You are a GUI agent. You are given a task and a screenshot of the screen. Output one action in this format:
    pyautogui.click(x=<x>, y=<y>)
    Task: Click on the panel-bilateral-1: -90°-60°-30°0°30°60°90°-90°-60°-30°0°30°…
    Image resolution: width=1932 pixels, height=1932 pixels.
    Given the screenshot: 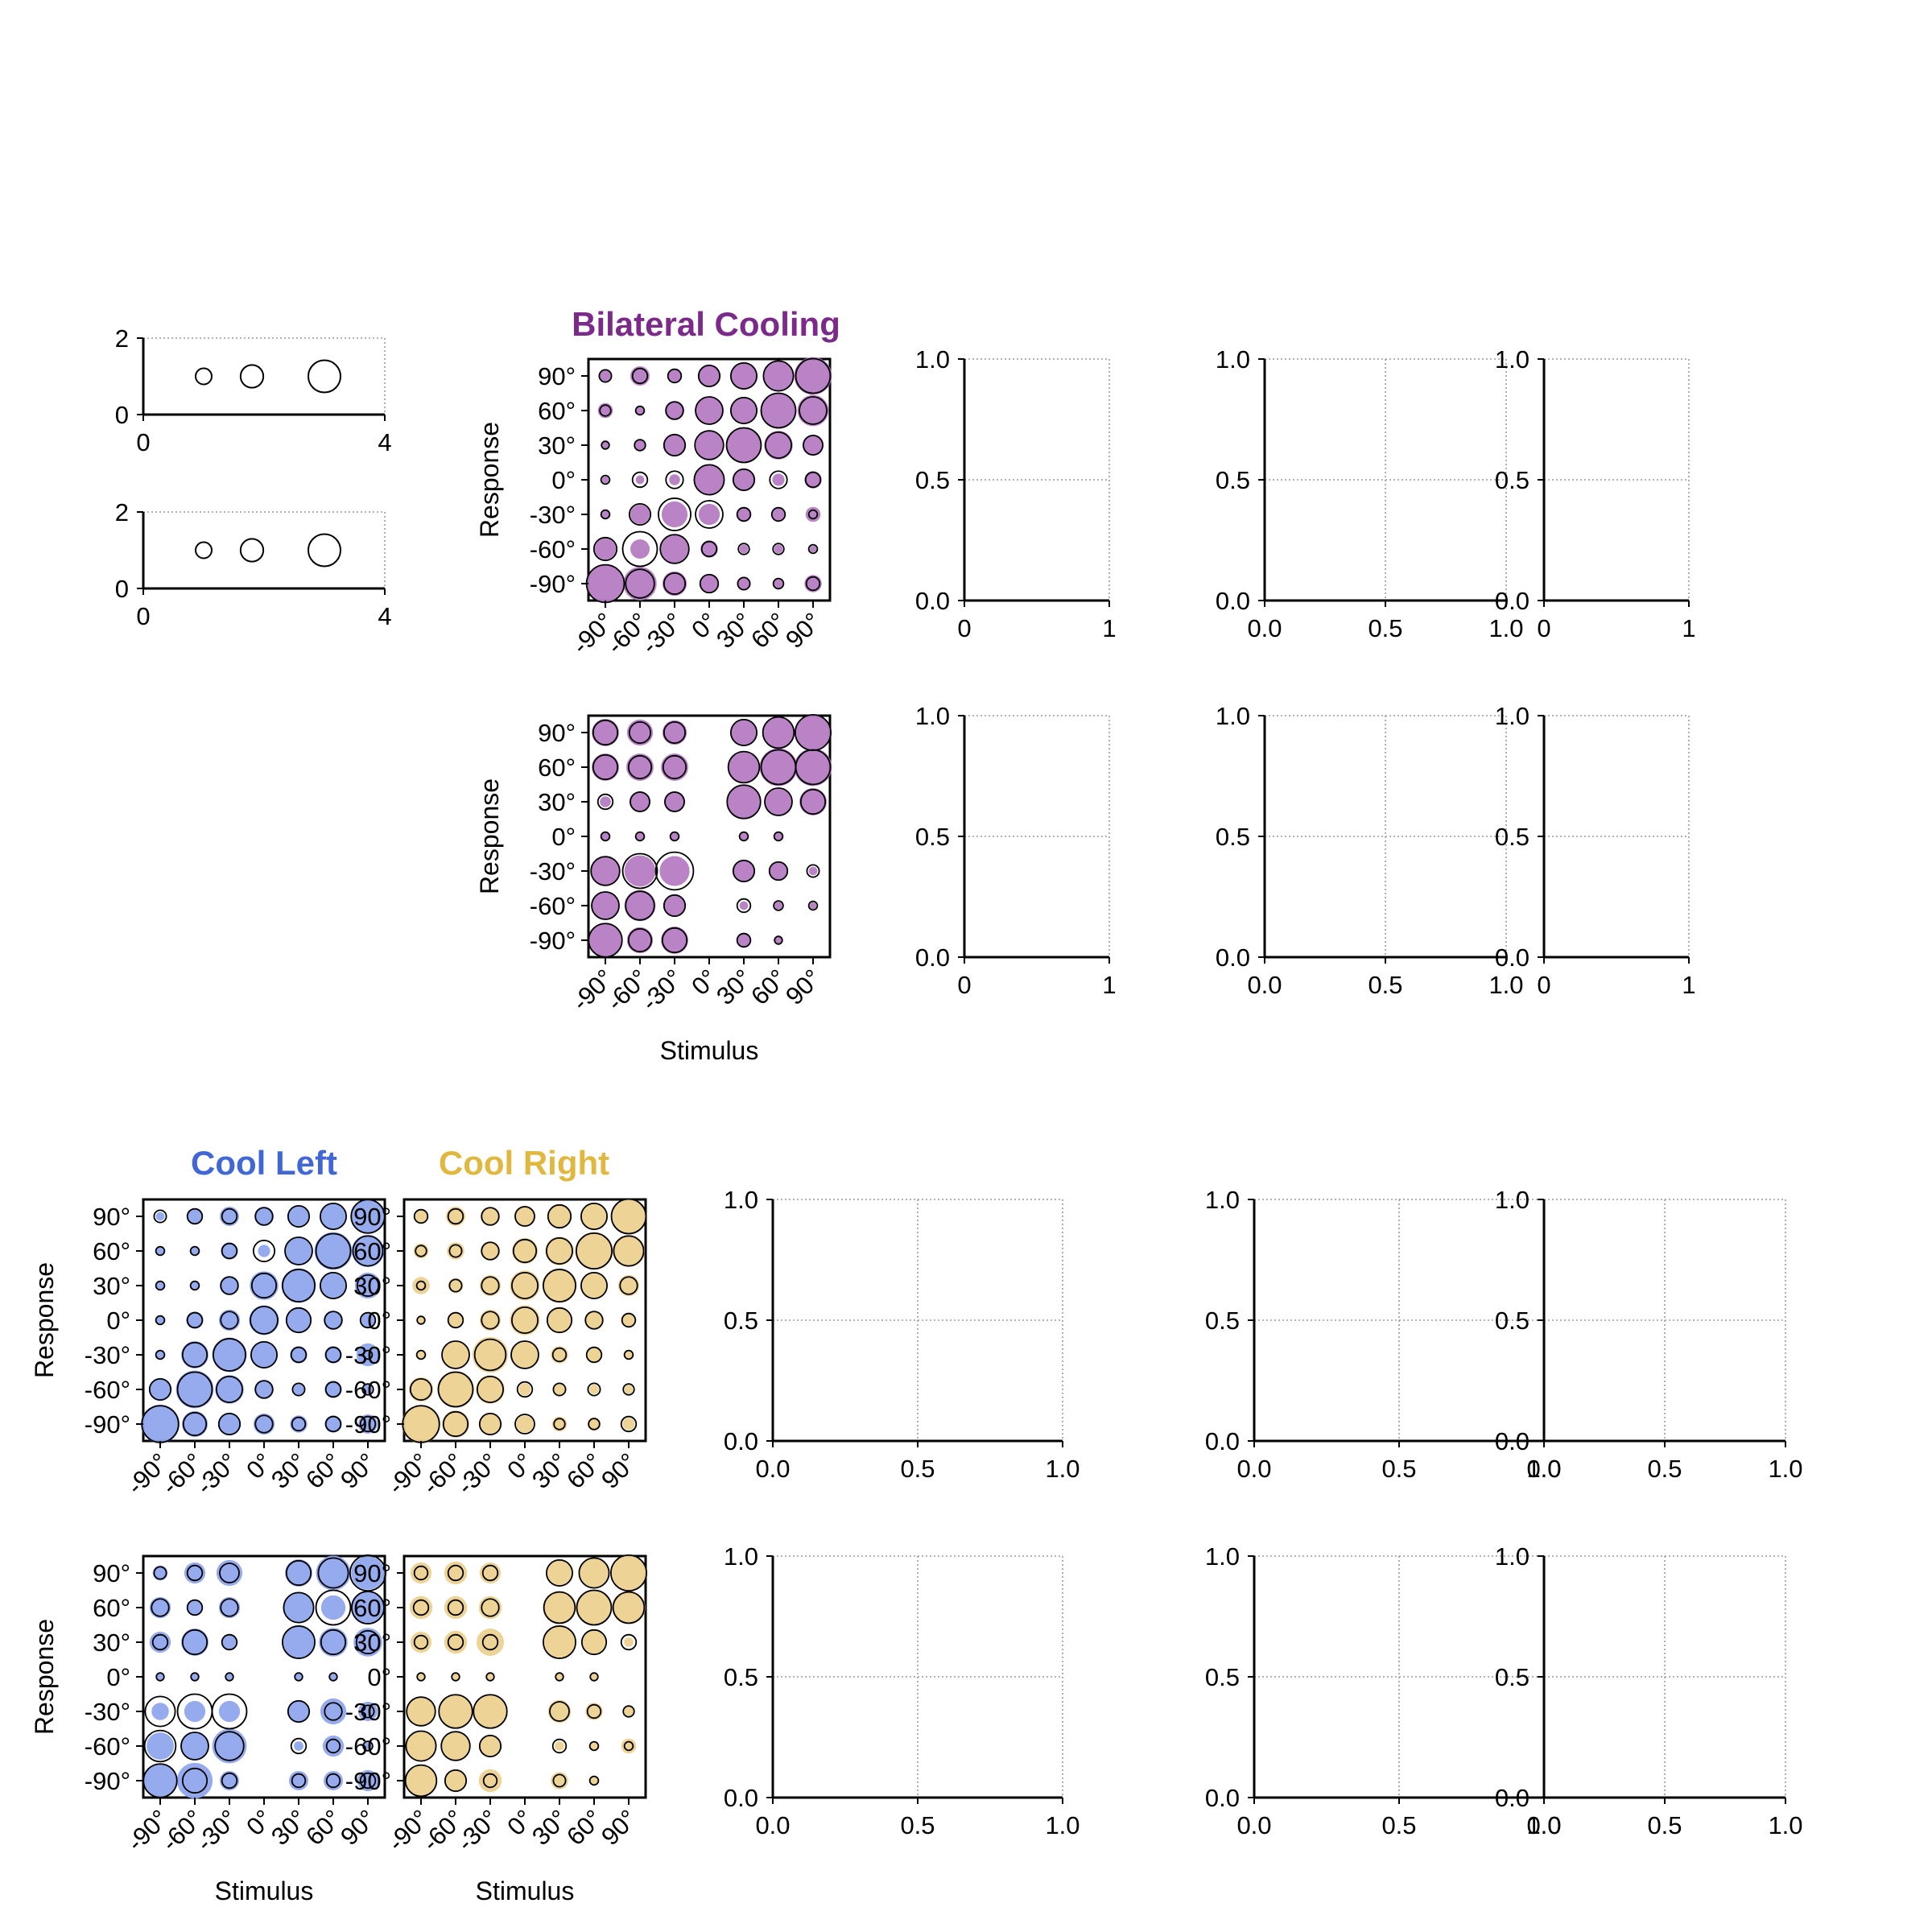 What is the action you would take?
    pyautogui.click(x=653, y=508)
    